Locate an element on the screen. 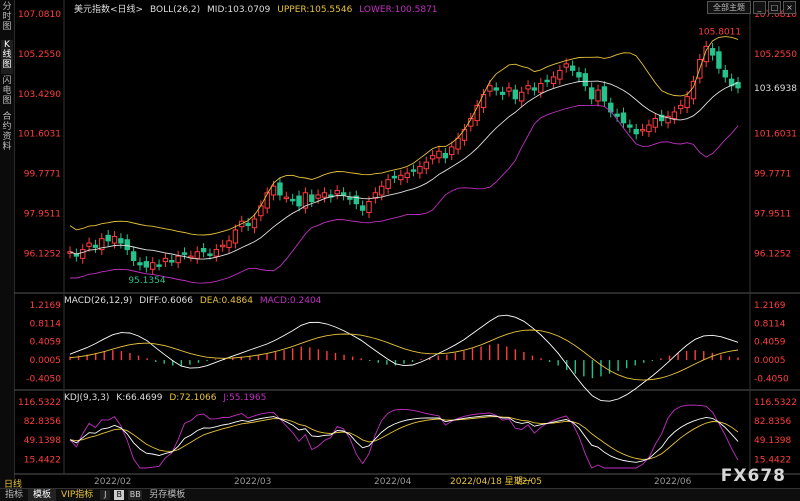 The height and width of the screenshot is (501, 800). macd-tick-left: -0.4050 is located at coordinates (43, 379).